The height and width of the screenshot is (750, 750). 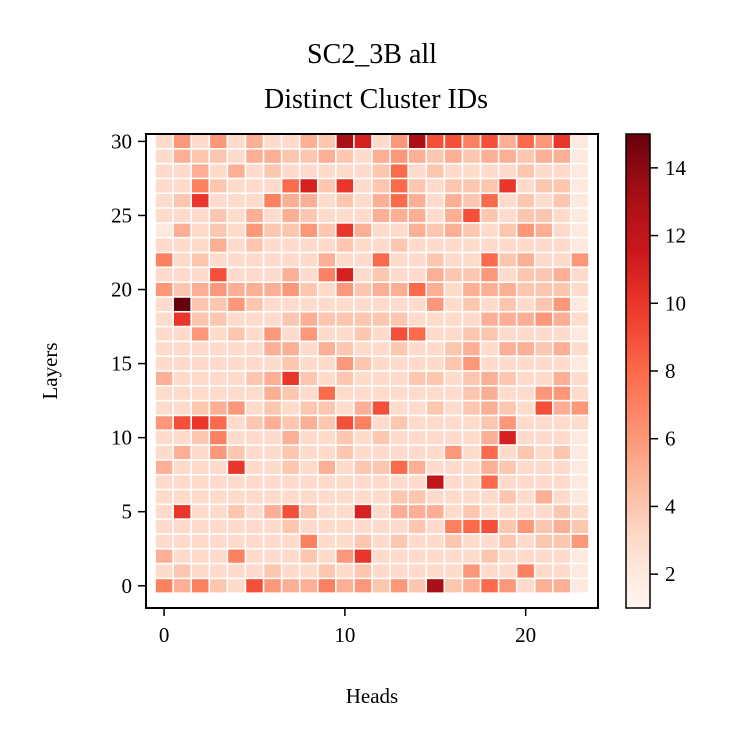 What do you see at coordinates (675, 303) in the screenshot?
I see `colorbar-tick-label: 10` at bounding box center [675, 303].